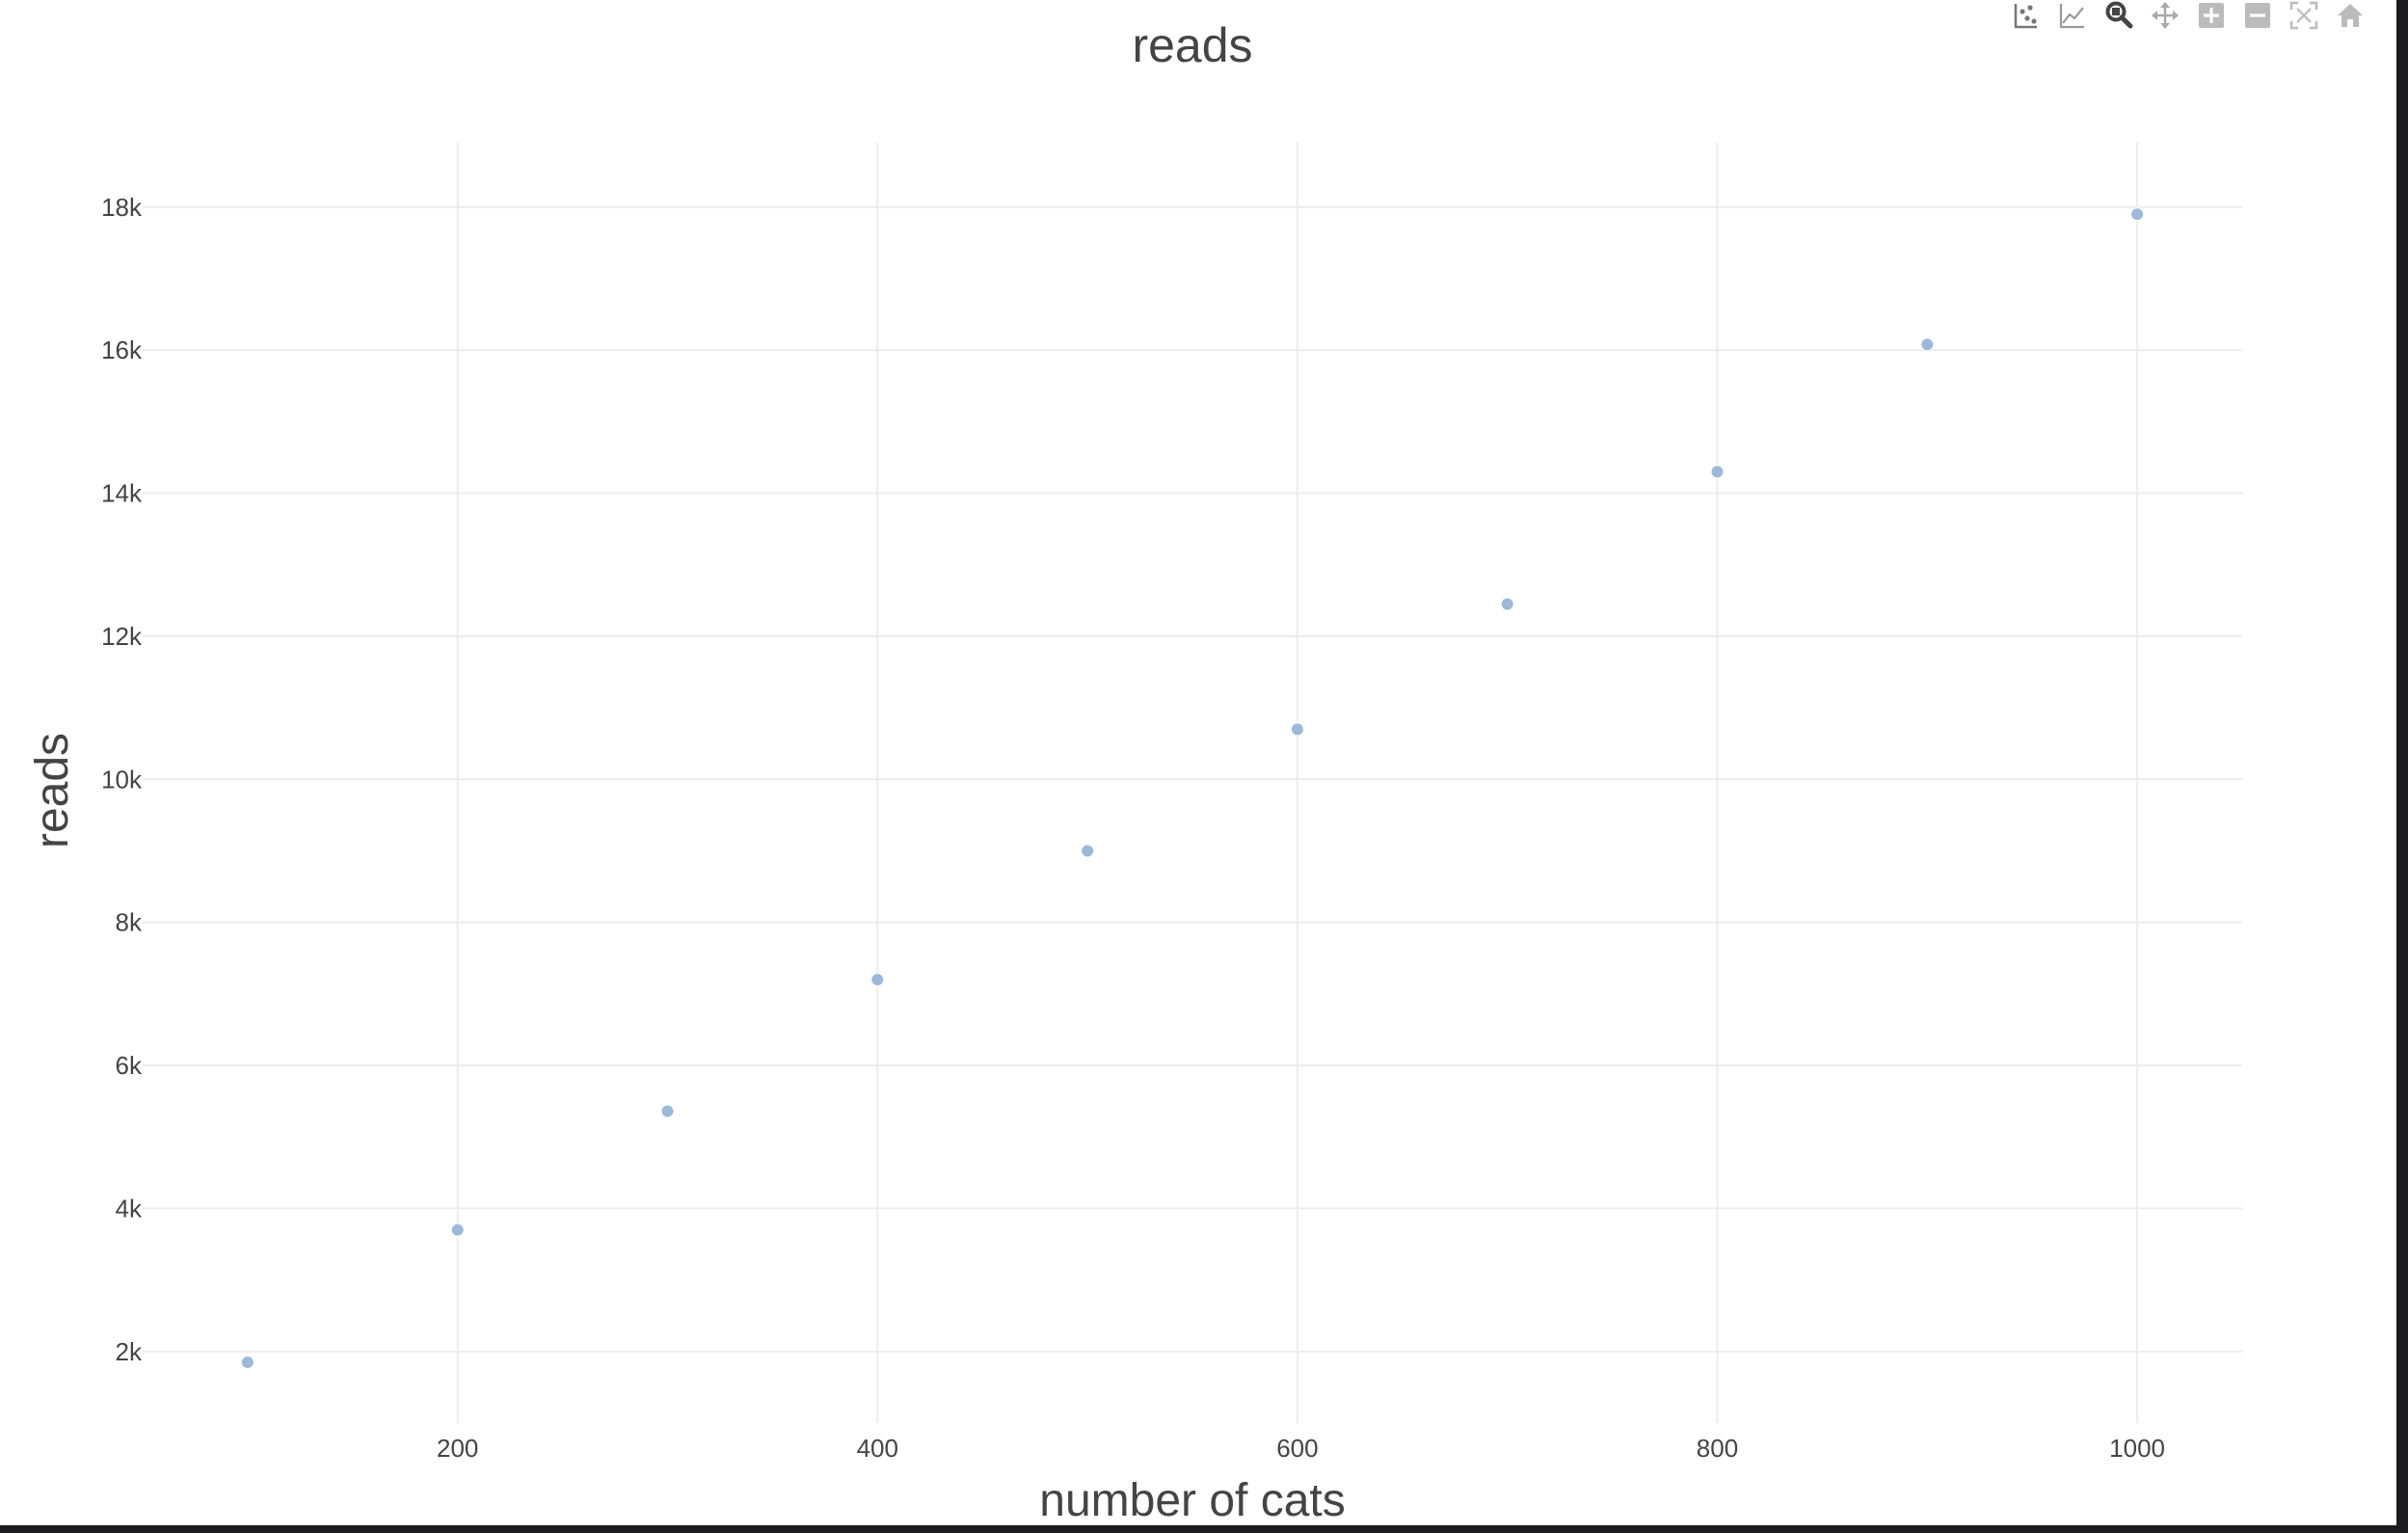 This screenshot has height=1533, width=2408. What do you see at coordinates (2257, 16) in the screenshot?
I see `zoom-out-icon` at bounding box center [2257, 16].